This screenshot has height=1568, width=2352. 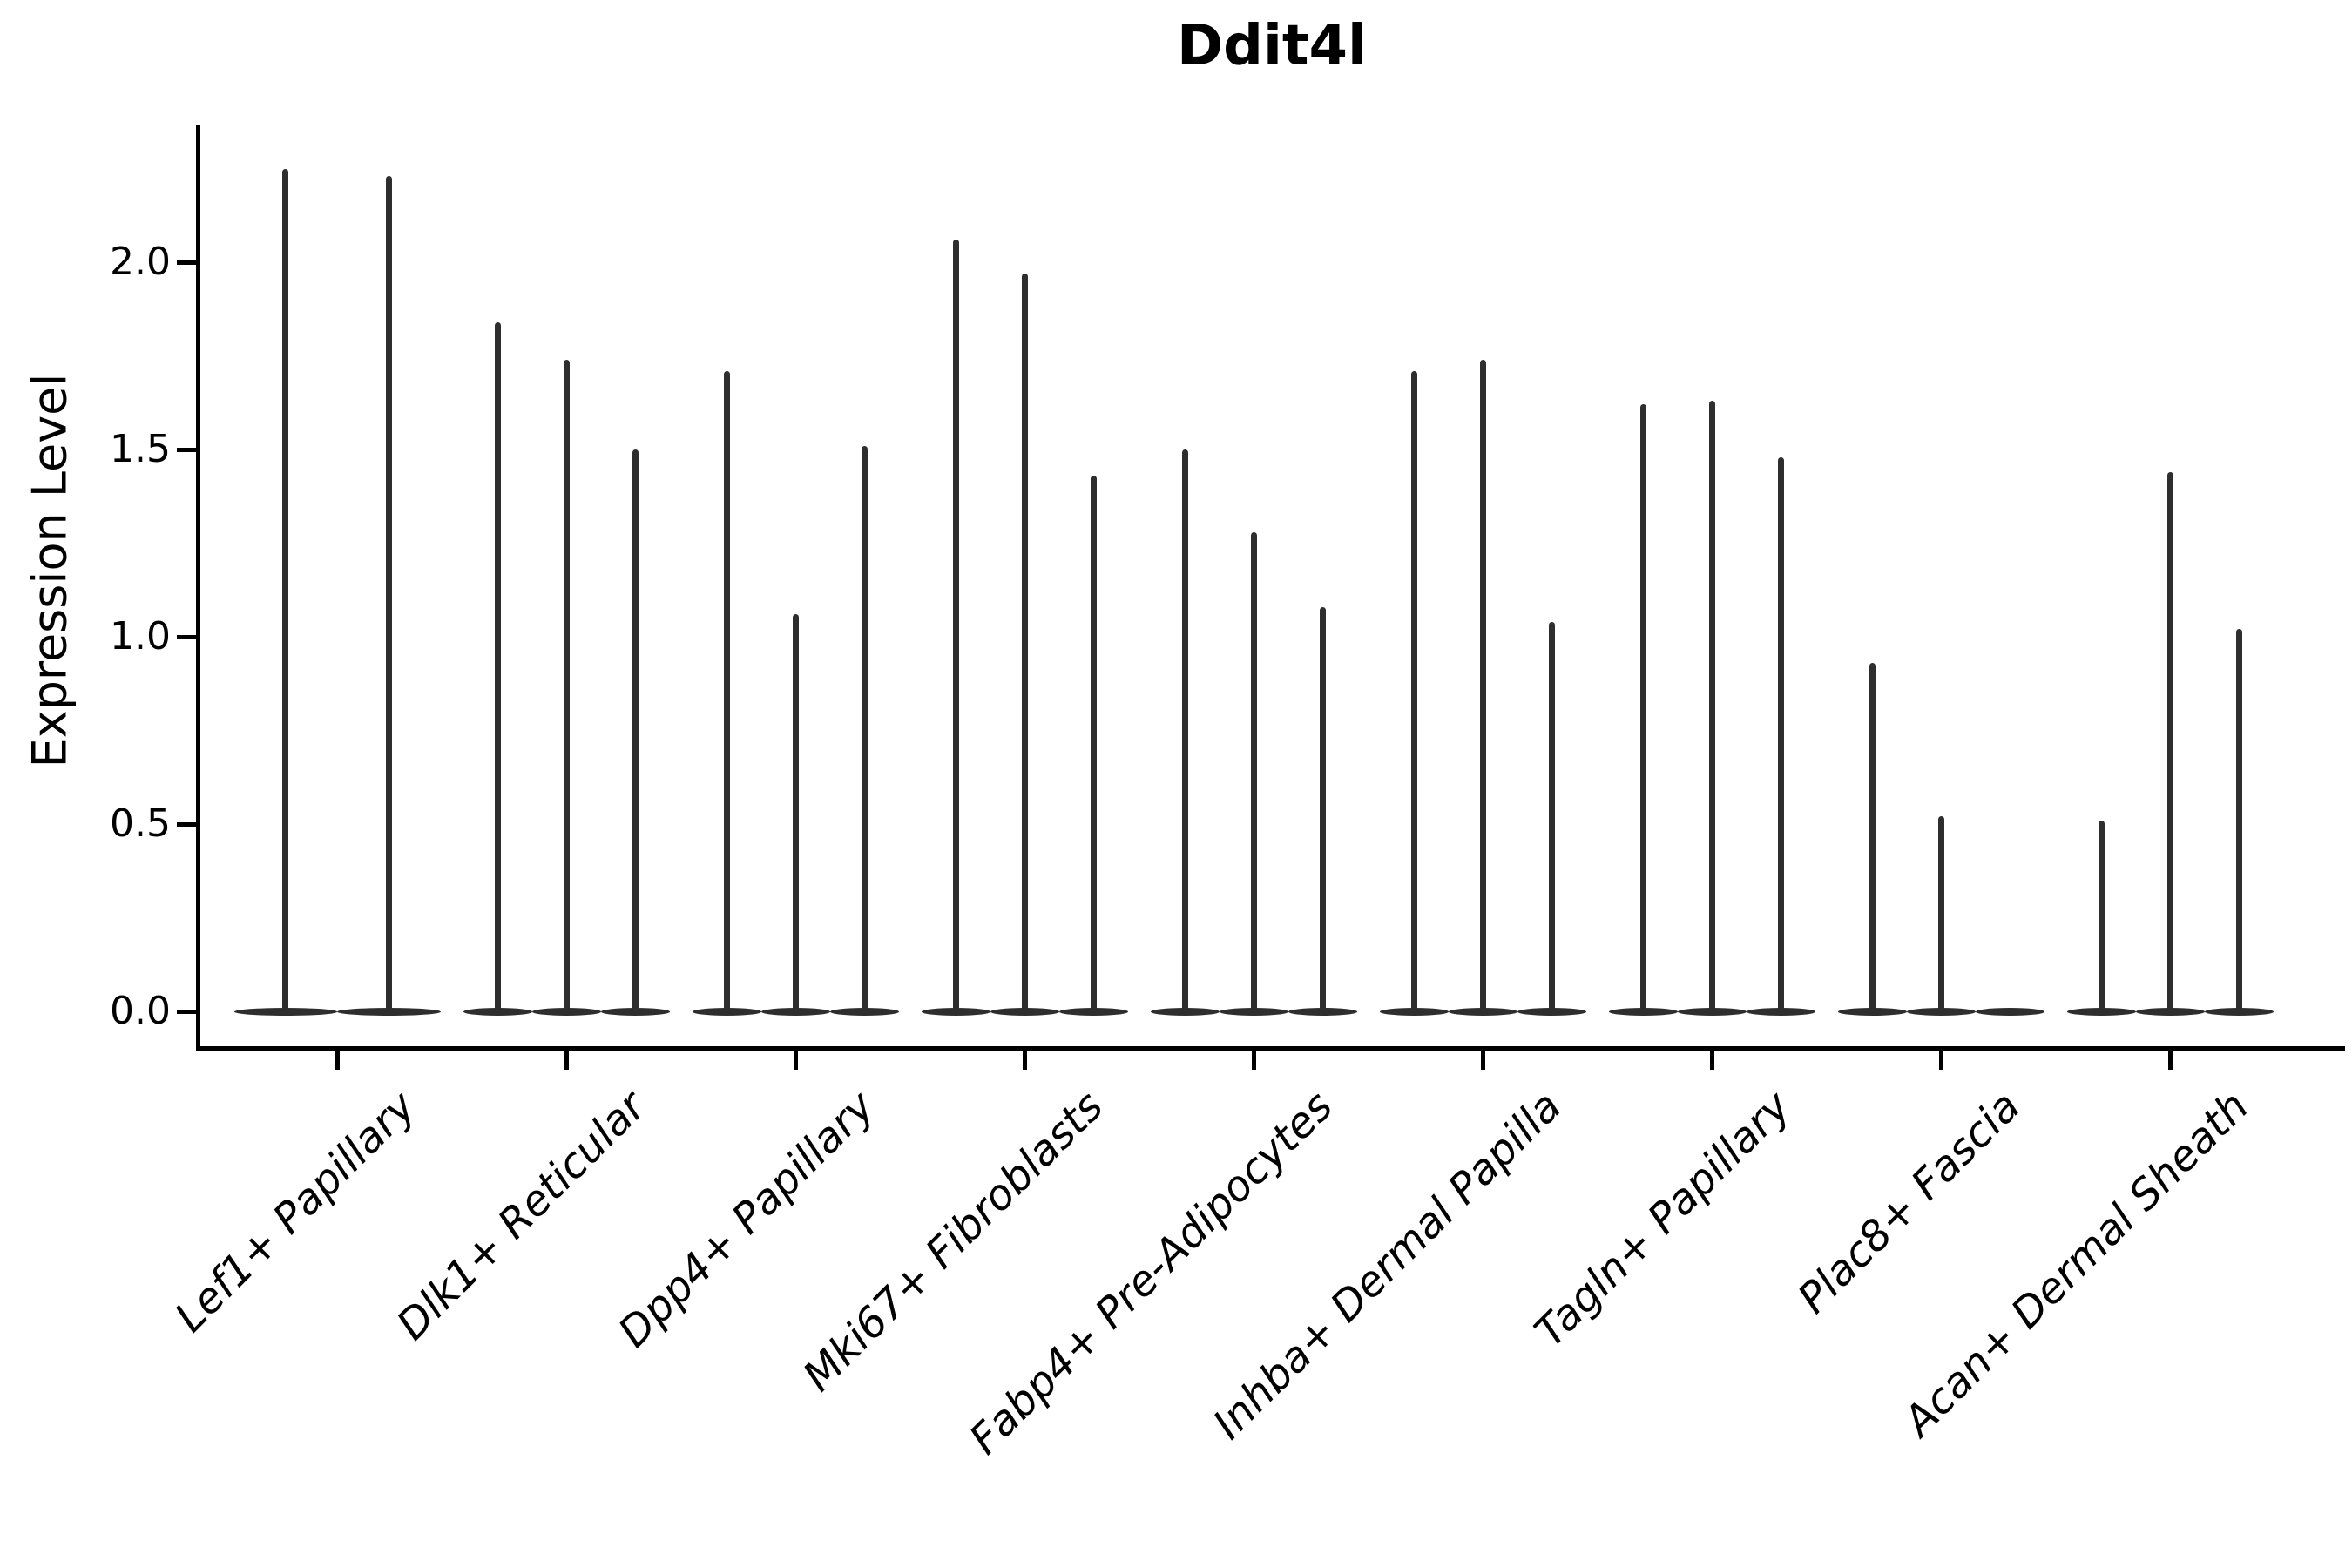 I want to click on y-axis-spine, so click(x=198, y=588).